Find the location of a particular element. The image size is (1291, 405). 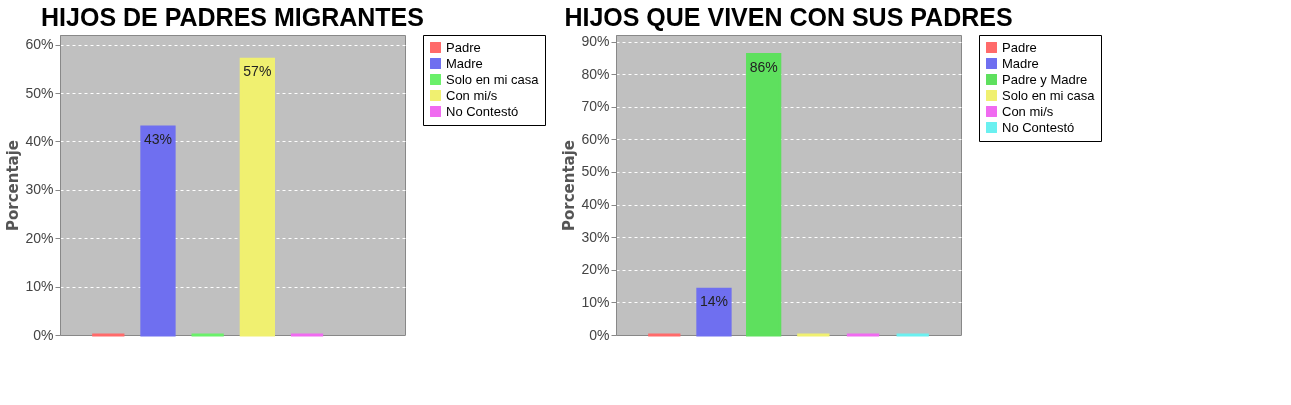

chart-title: HIJOS QUE VIVEN CON SUS PADRES is located at coordinates (788, 16).